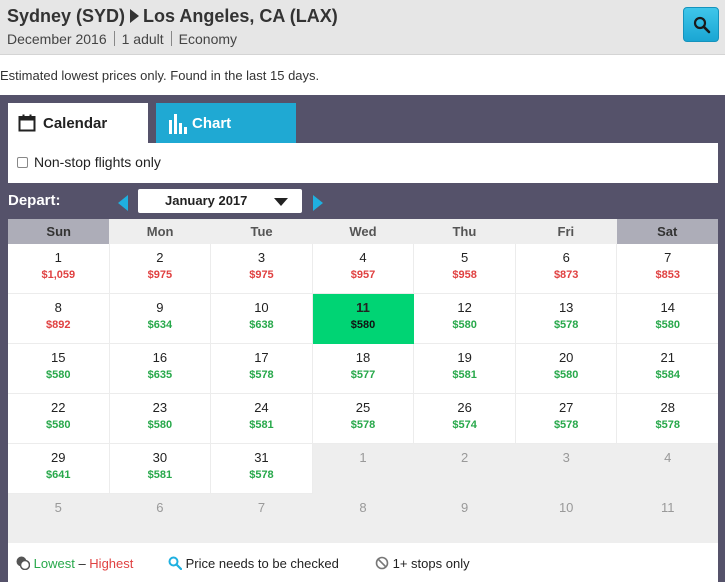 The image size is (725, 582). Describe the element at coordinates (261, 231) in the screenshot. I see `weekday-tue: Tue` at that location.